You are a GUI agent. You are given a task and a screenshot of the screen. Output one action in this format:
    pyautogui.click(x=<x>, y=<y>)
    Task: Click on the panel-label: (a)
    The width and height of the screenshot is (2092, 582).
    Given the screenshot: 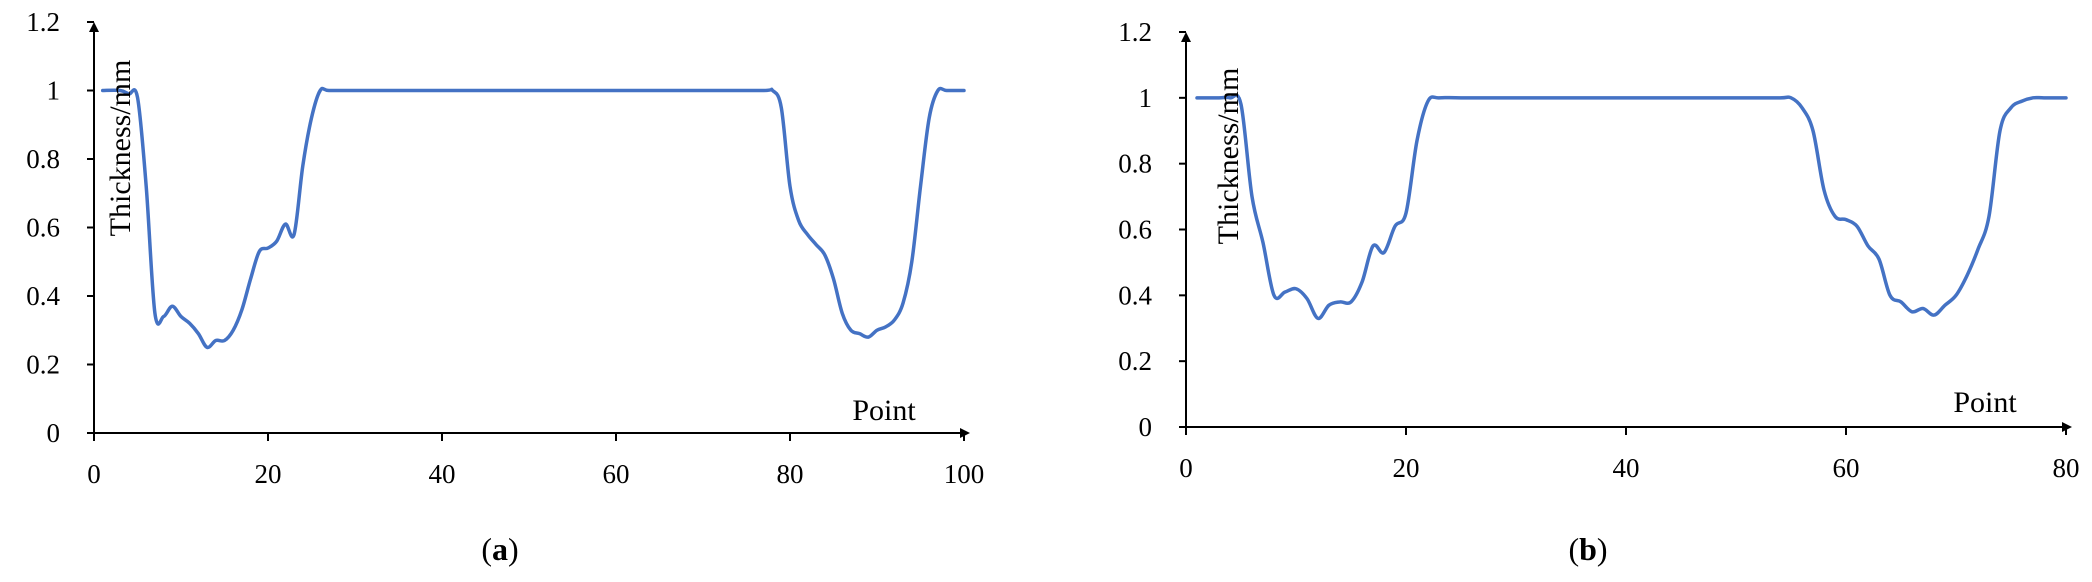 What is the action you would take?
    pyautogui.click(x=499, y=549)
    